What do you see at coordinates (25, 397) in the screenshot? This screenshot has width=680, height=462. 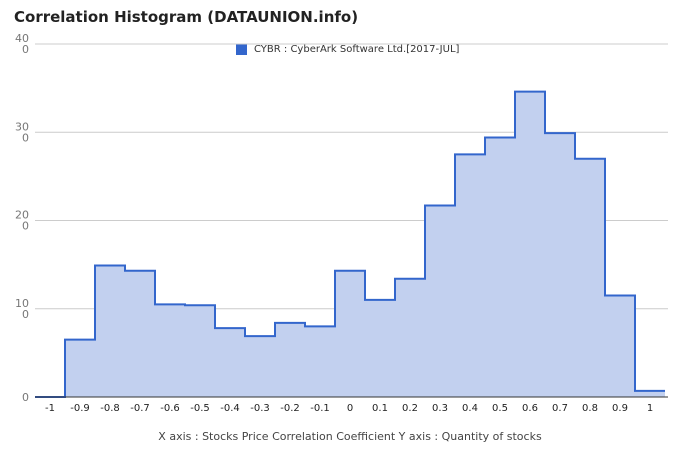 I see `y-tick-label: 0` at bounding box center [25, 397].